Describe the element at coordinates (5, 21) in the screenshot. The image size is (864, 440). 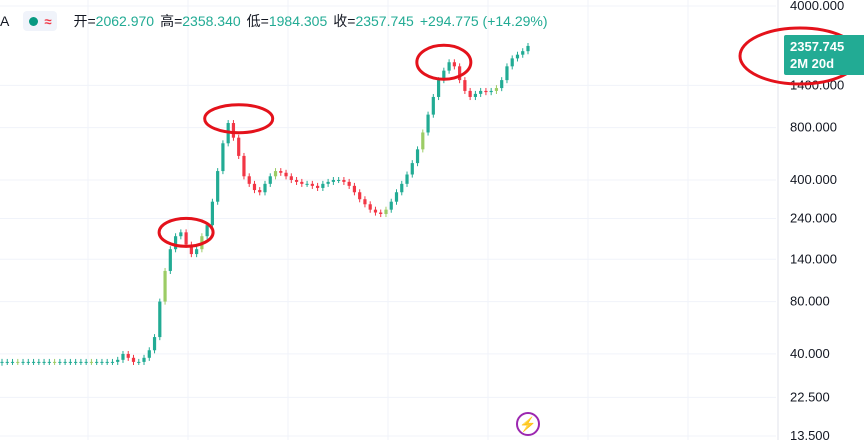
I see `symbol-name: A` at that location.